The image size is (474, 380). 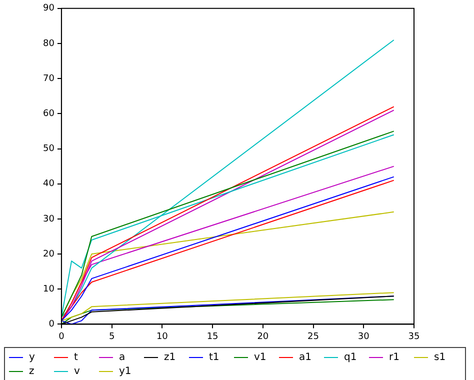 I want to click on x-tick-label: 20, so click(x=263, y=337).